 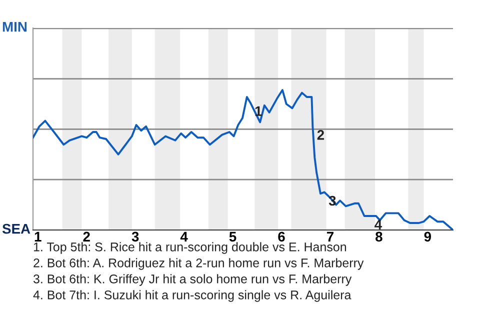 What do you see at coordinates (192, 280) in the screenshot?
I see `text: 3. Bot 6th: K. Griffey Jr hit a solo home run vs F. Marberry` at bounding box center [192, 280].